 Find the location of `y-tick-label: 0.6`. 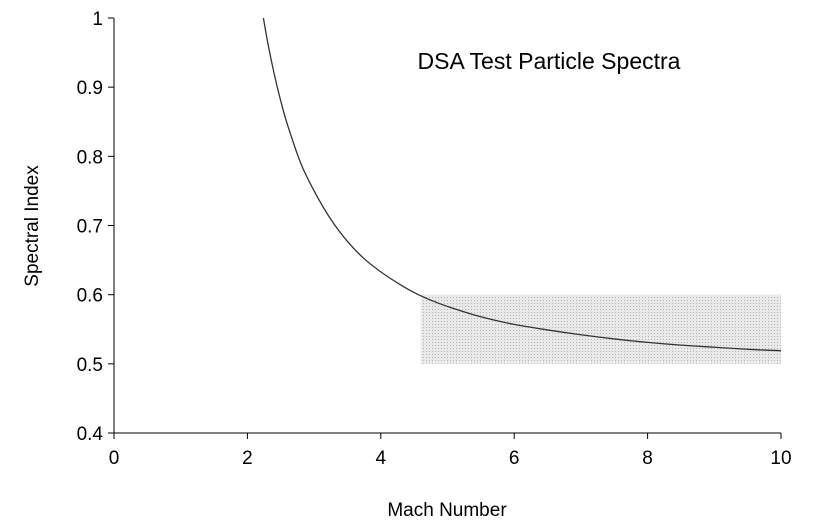

y-tick-label: 0.6 is located at coordinates (90, 296).